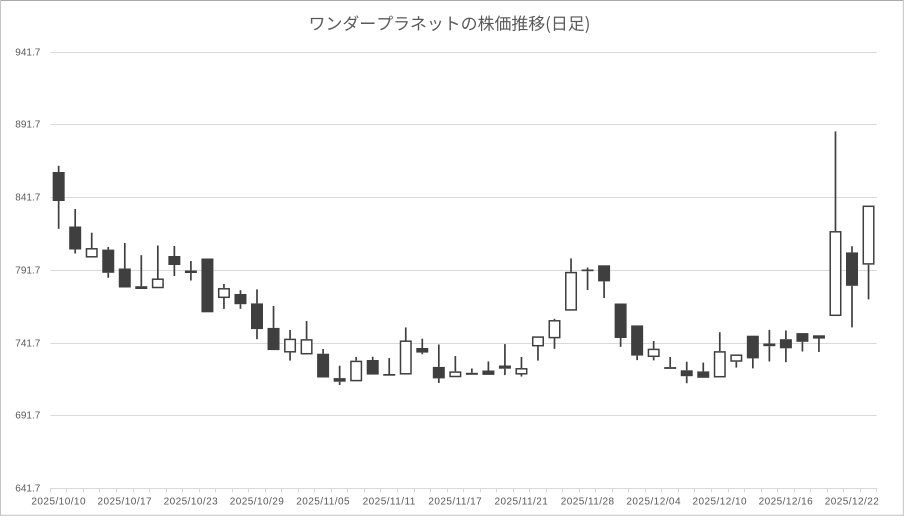  Describe the element at coordinates (455, 502) in the screenshot. I see `svg-text: 2025/11/17` at that location.